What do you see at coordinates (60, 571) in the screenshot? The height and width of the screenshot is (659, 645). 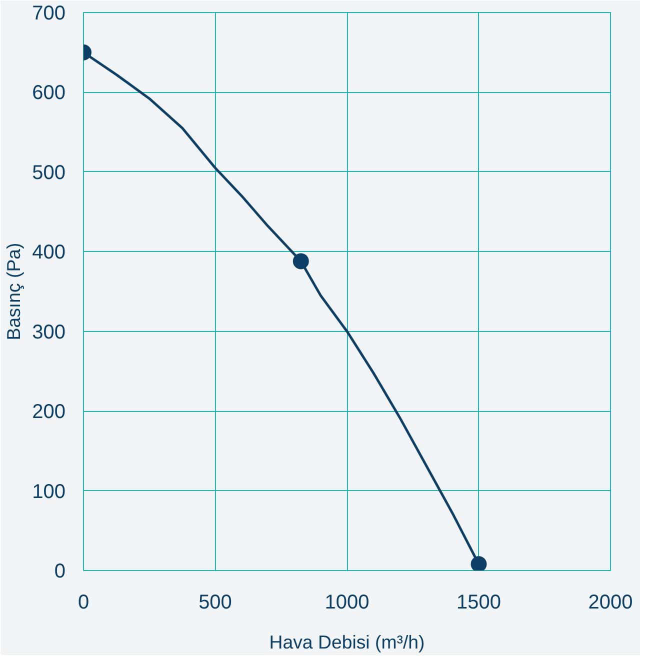 I see `y-tick-label: 0` at bounding box center [60, 571].